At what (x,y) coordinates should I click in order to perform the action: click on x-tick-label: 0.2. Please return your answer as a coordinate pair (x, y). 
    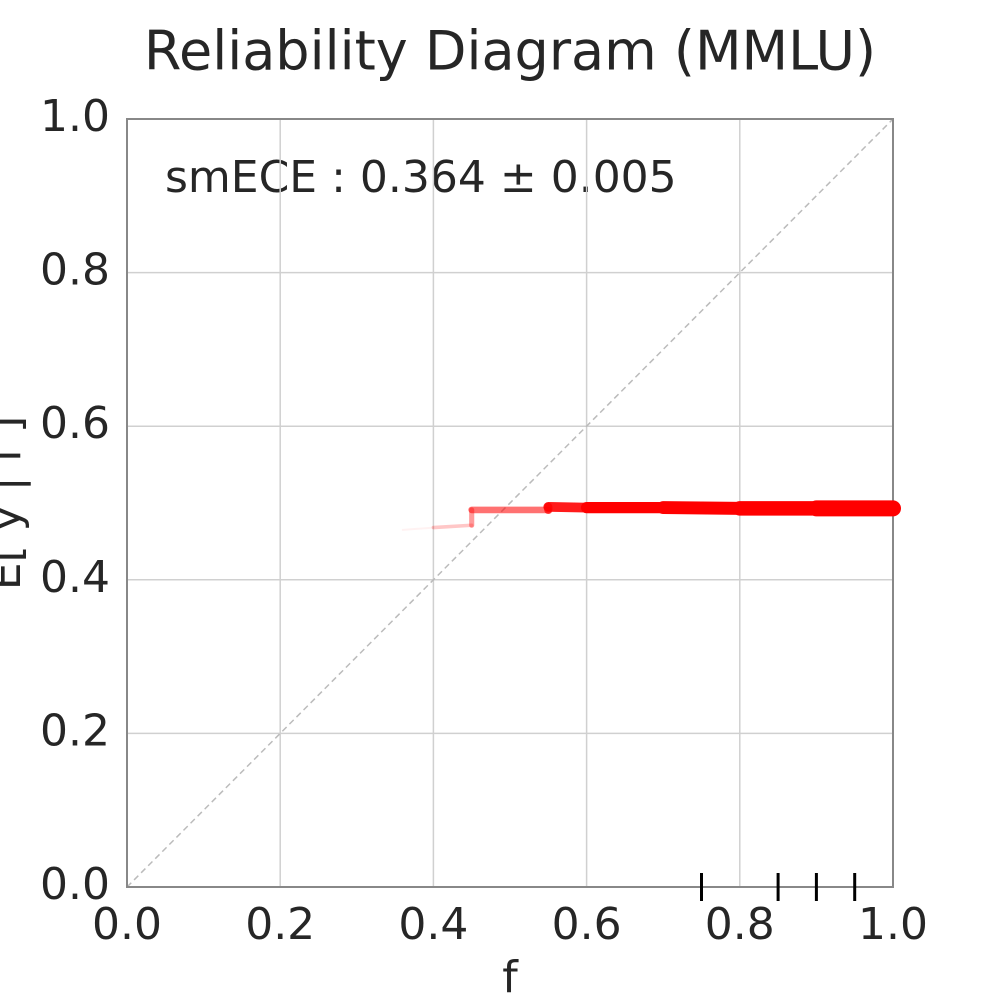
    Looking at the image, I should click on (280, 924).